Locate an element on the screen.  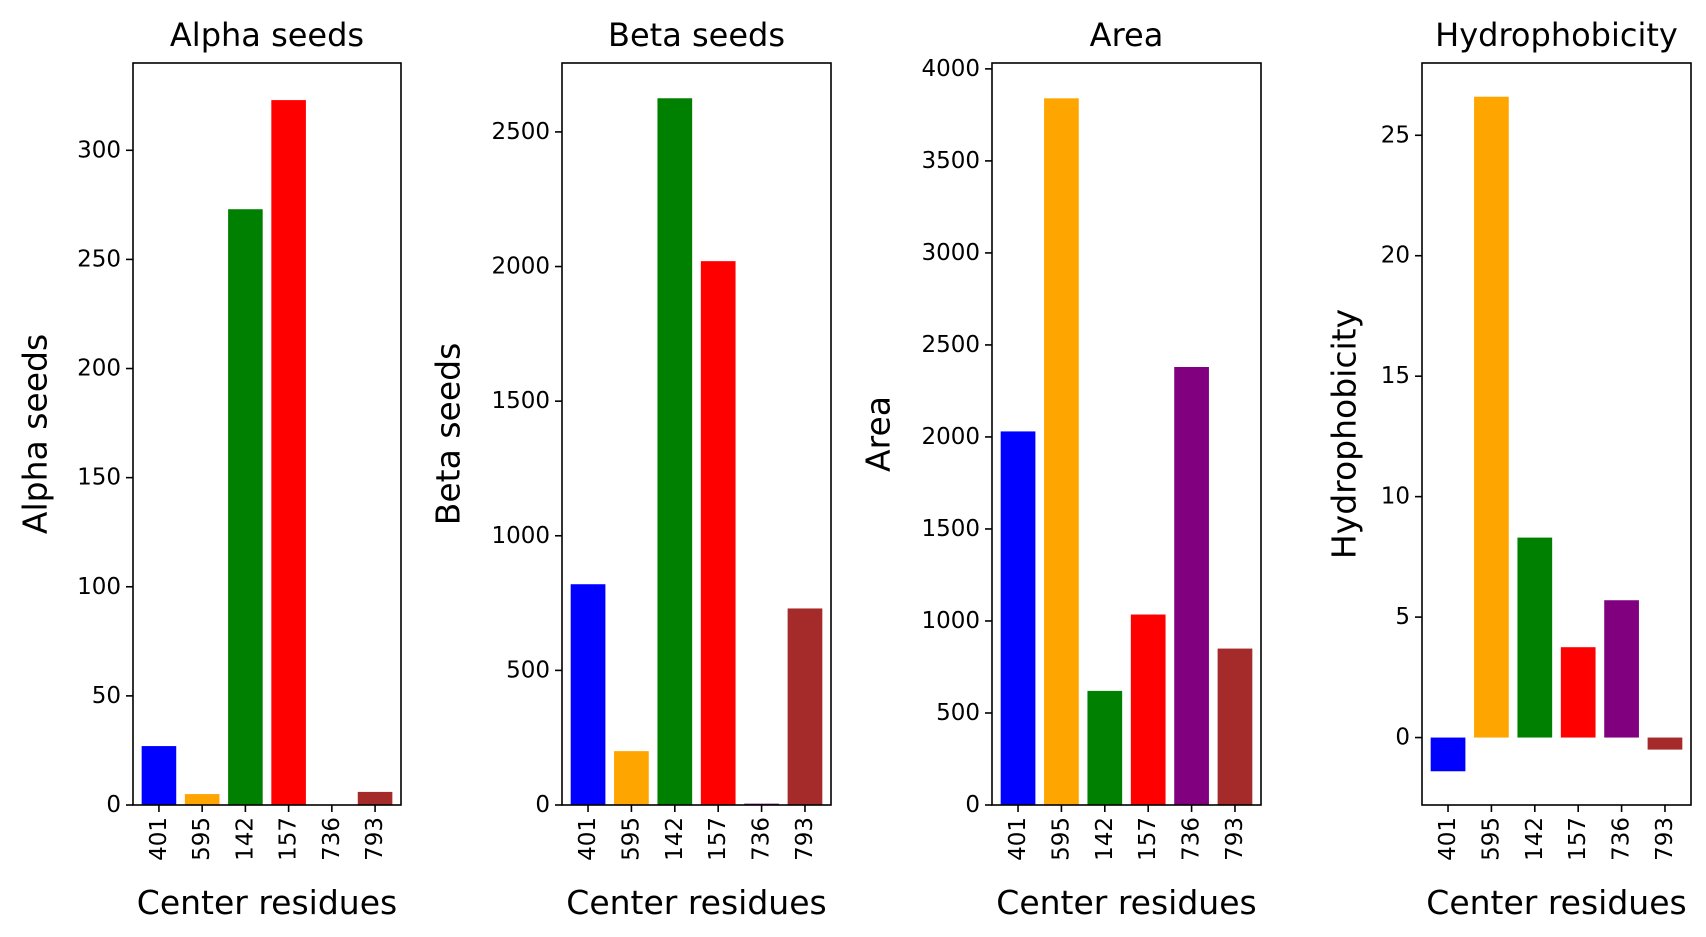
y-tick-label: 100 is located at coordinates (99, 587).